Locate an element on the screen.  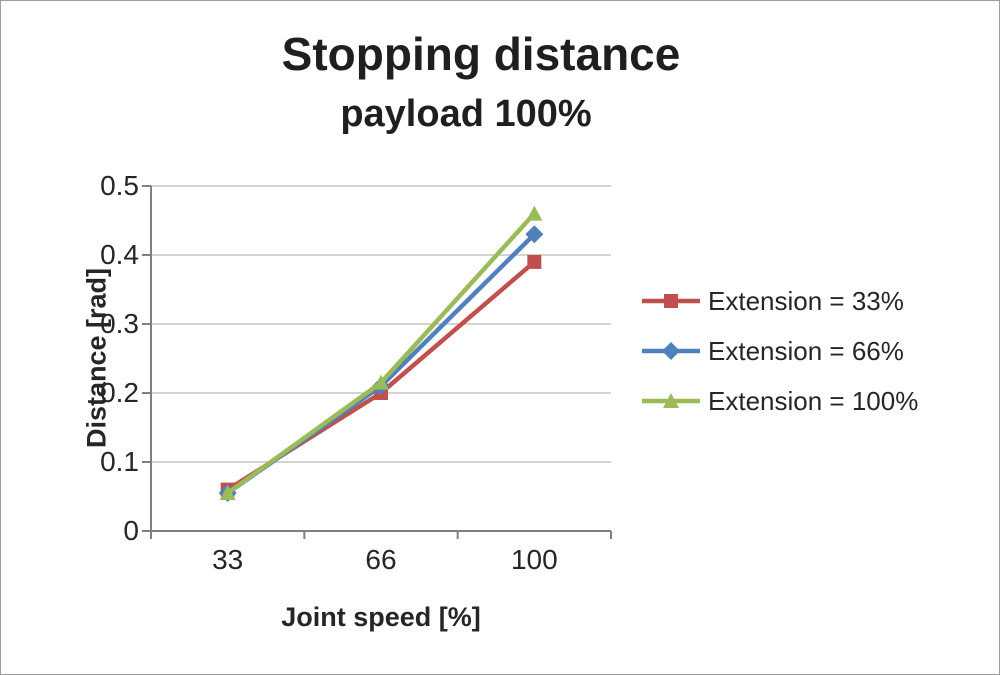
y-tick-label: 0.3 is located at coordinates (119, 323).